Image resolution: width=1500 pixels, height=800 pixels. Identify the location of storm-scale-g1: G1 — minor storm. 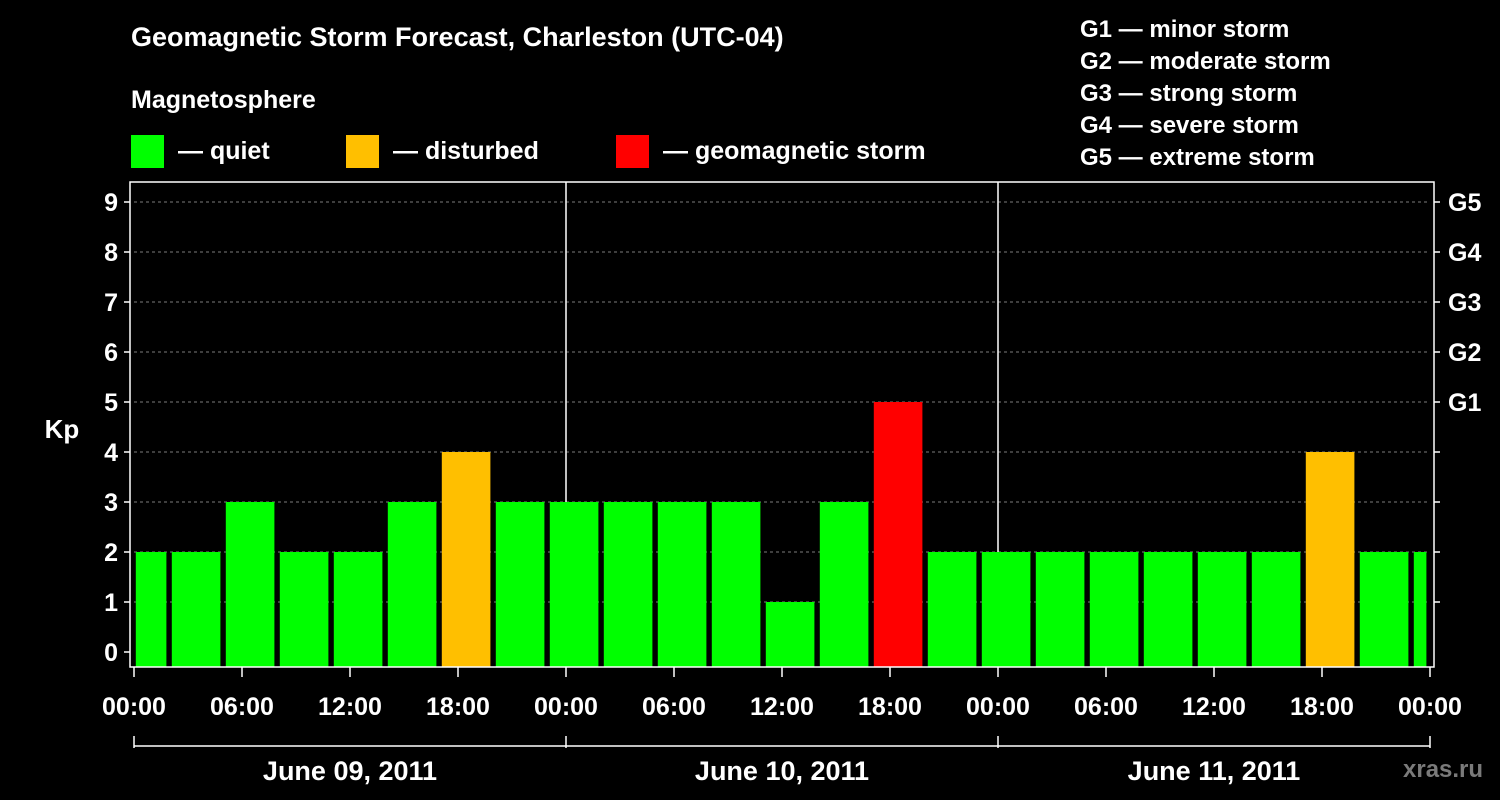
(1185, 29).